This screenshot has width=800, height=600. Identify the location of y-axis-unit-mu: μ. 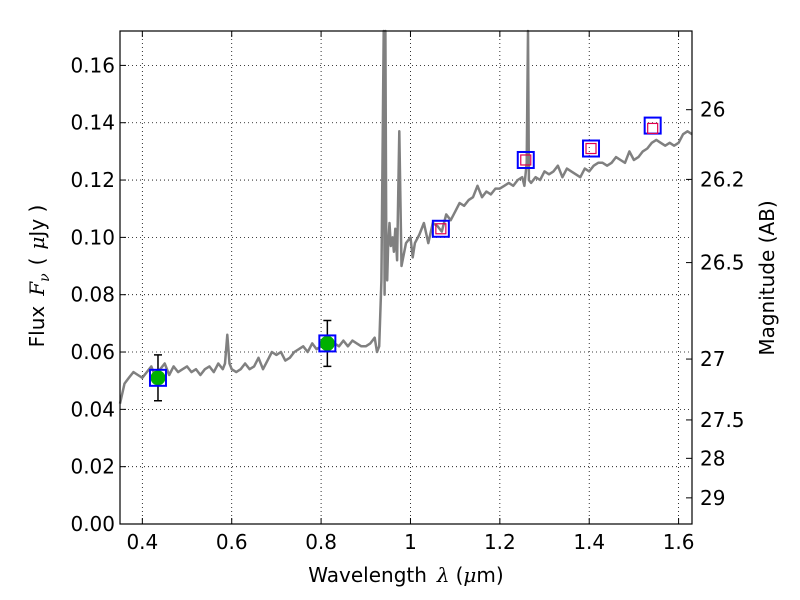
(37, 243).